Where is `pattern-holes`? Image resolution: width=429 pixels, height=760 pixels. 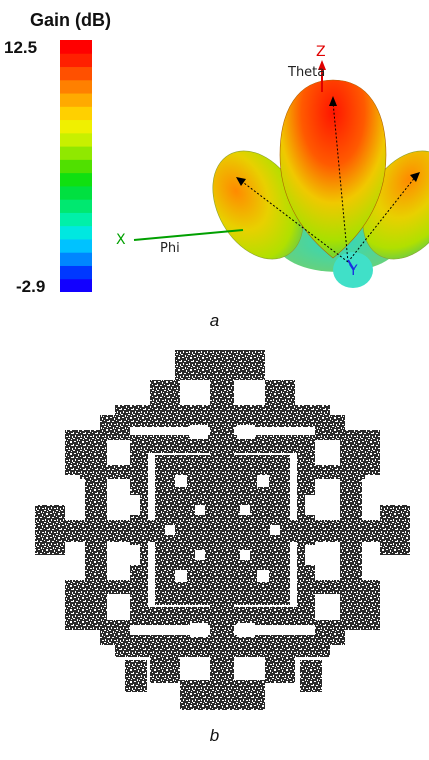 pattern-holes is located at coordinates (222, 531).